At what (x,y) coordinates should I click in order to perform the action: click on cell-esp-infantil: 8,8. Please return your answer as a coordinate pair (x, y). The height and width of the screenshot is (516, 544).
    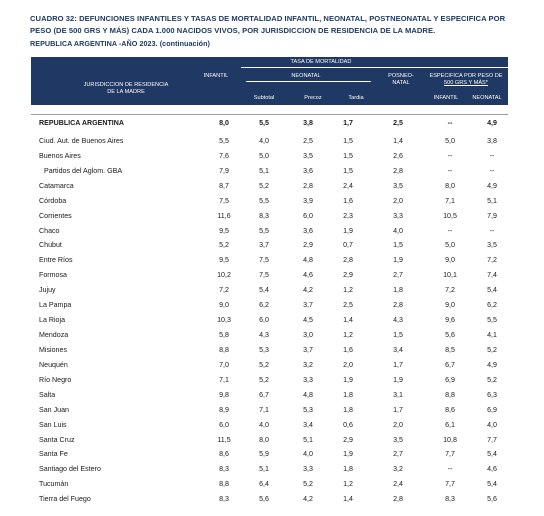
    Looking at the image, I should click on (450, 394).